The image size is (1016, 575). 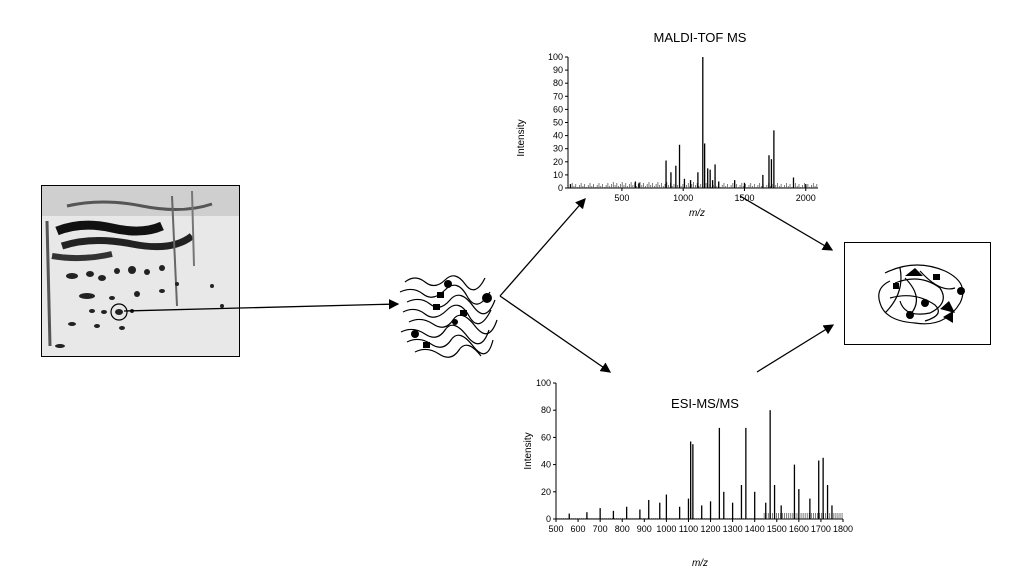 What do you see at coordinates (548, 519) in the screenshot?
I see `esi-ytick-label: 0` at bounding box center [548, 519].